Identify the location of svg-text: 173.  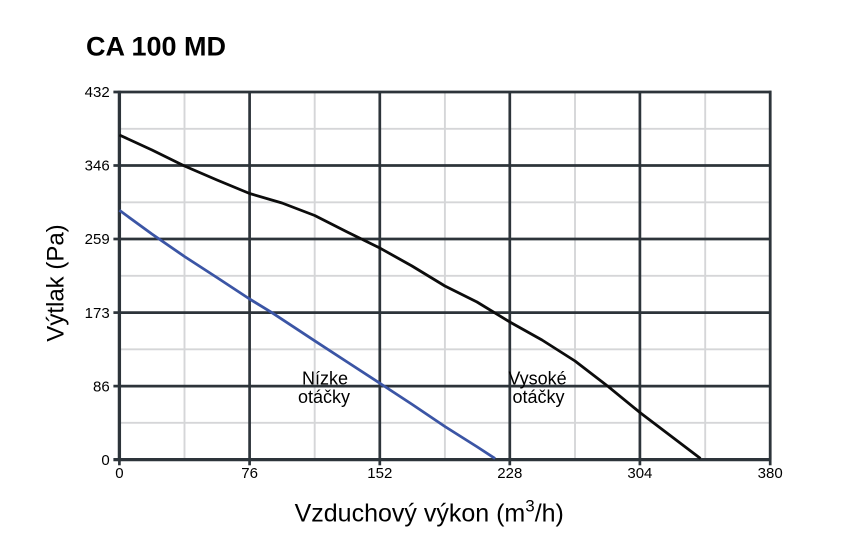
(97, 313).